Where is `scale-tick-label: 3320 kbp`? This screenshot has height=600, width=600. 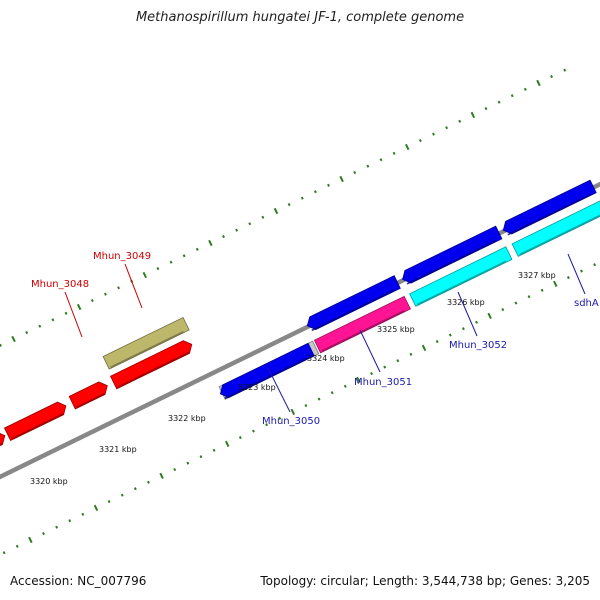
scale-tick-label: 3320 kbp is located at coordinates (49, 481).